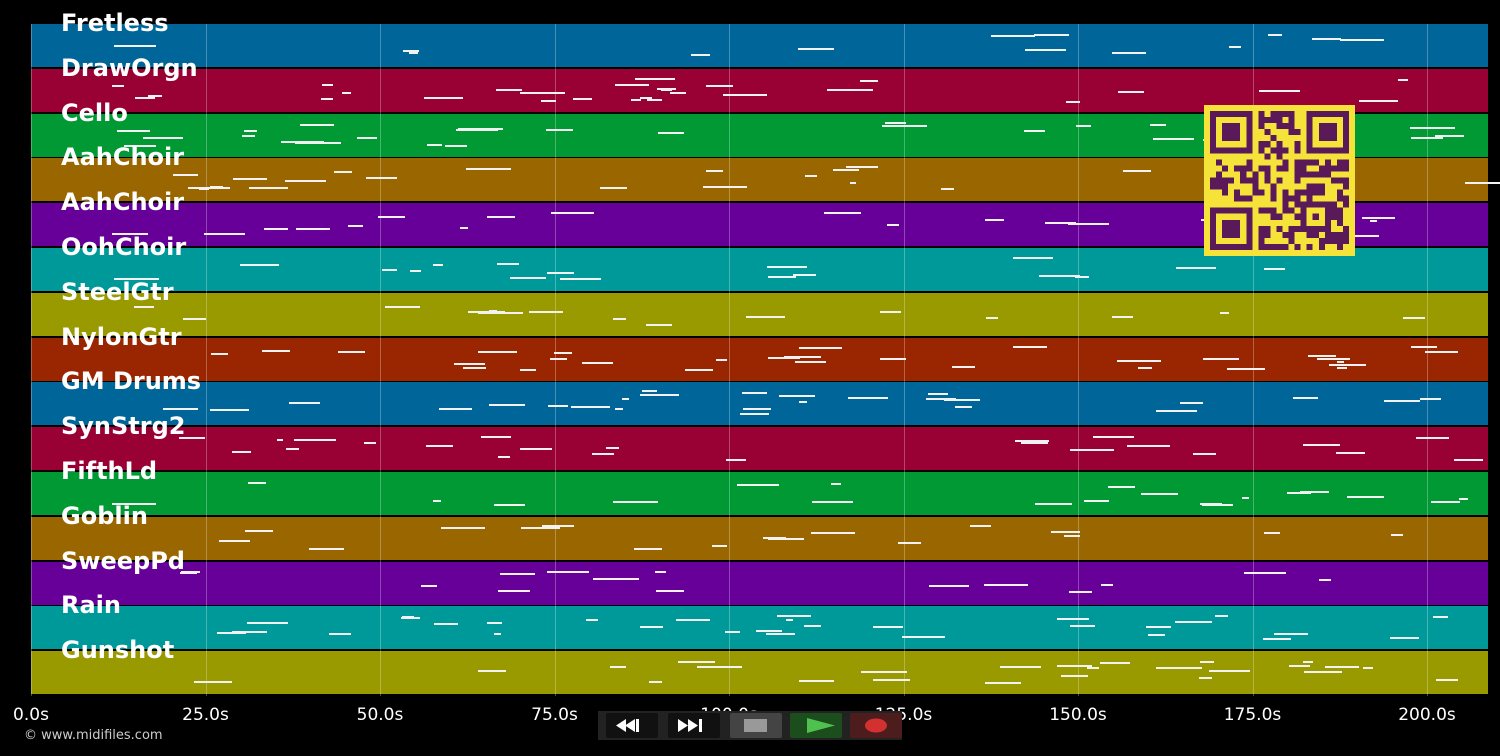 This screenshot has height=756, width=1500. I want to click on track-label: Rain, so click(91, 605).